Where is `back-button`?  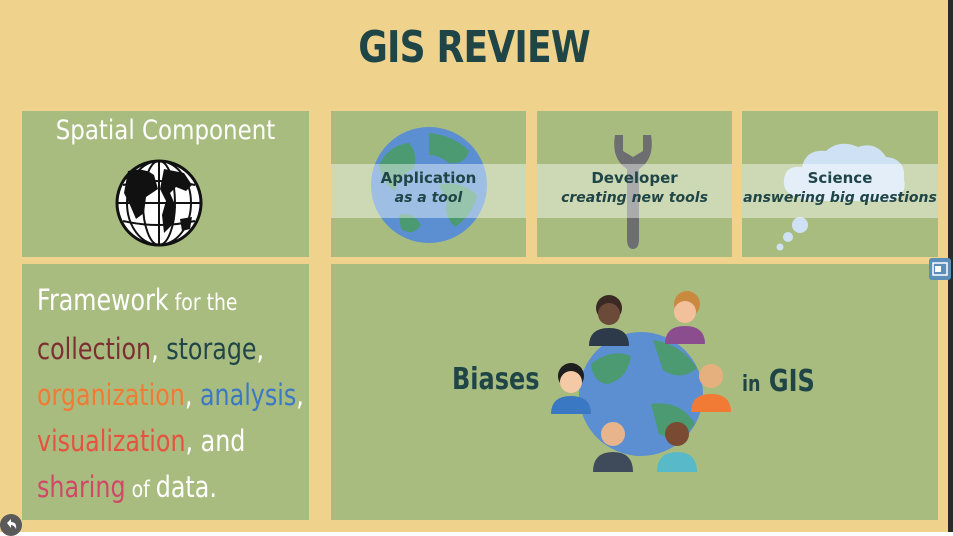 back-button is located at coordinates (11, 525).